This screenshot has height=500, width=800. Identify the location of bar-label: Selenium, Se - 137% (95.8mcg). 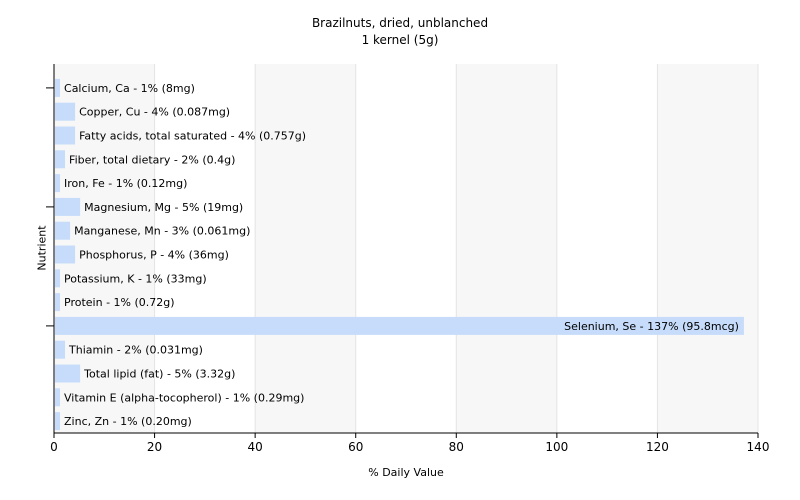
(651, 326).